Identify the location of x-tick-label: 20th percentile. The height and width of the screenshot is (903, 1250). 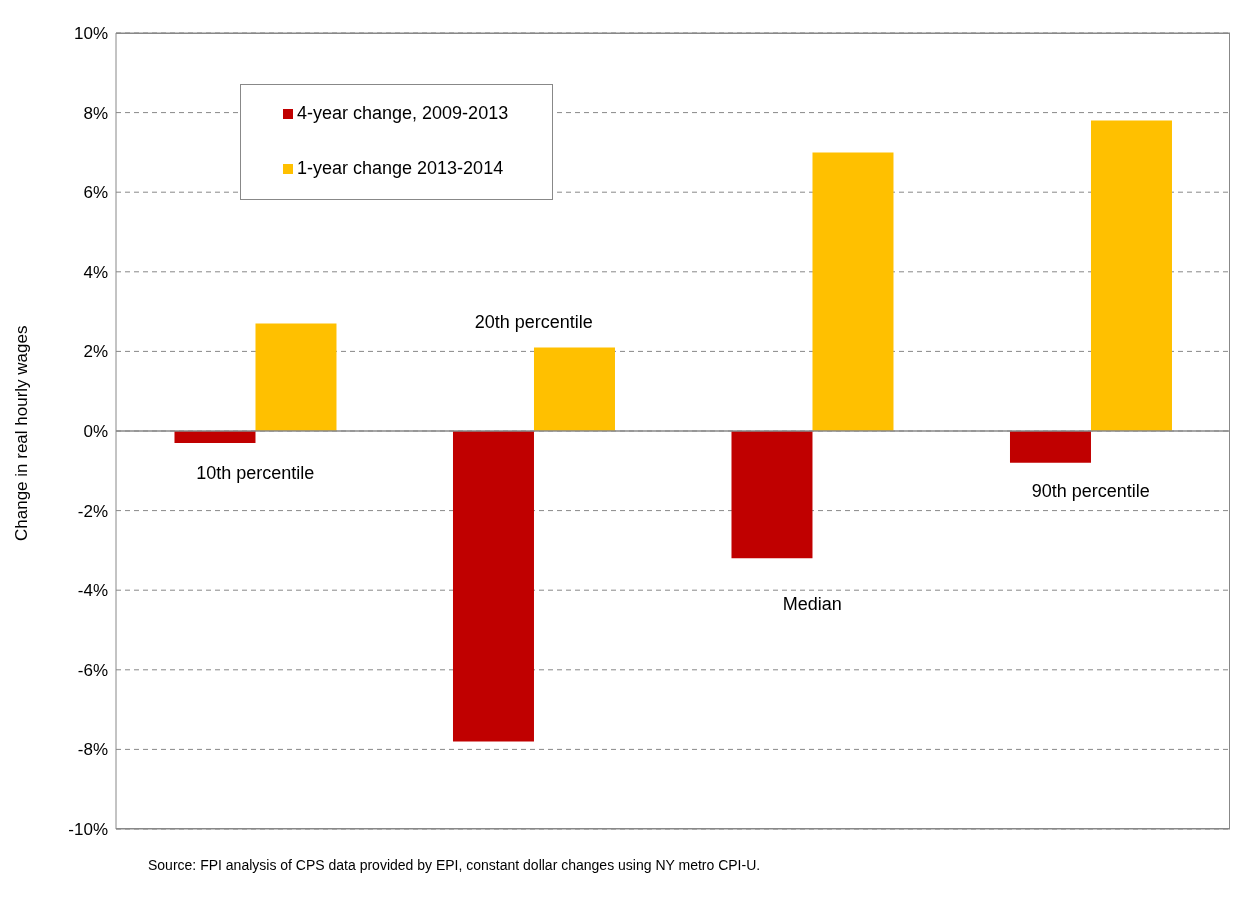
(533, 321).